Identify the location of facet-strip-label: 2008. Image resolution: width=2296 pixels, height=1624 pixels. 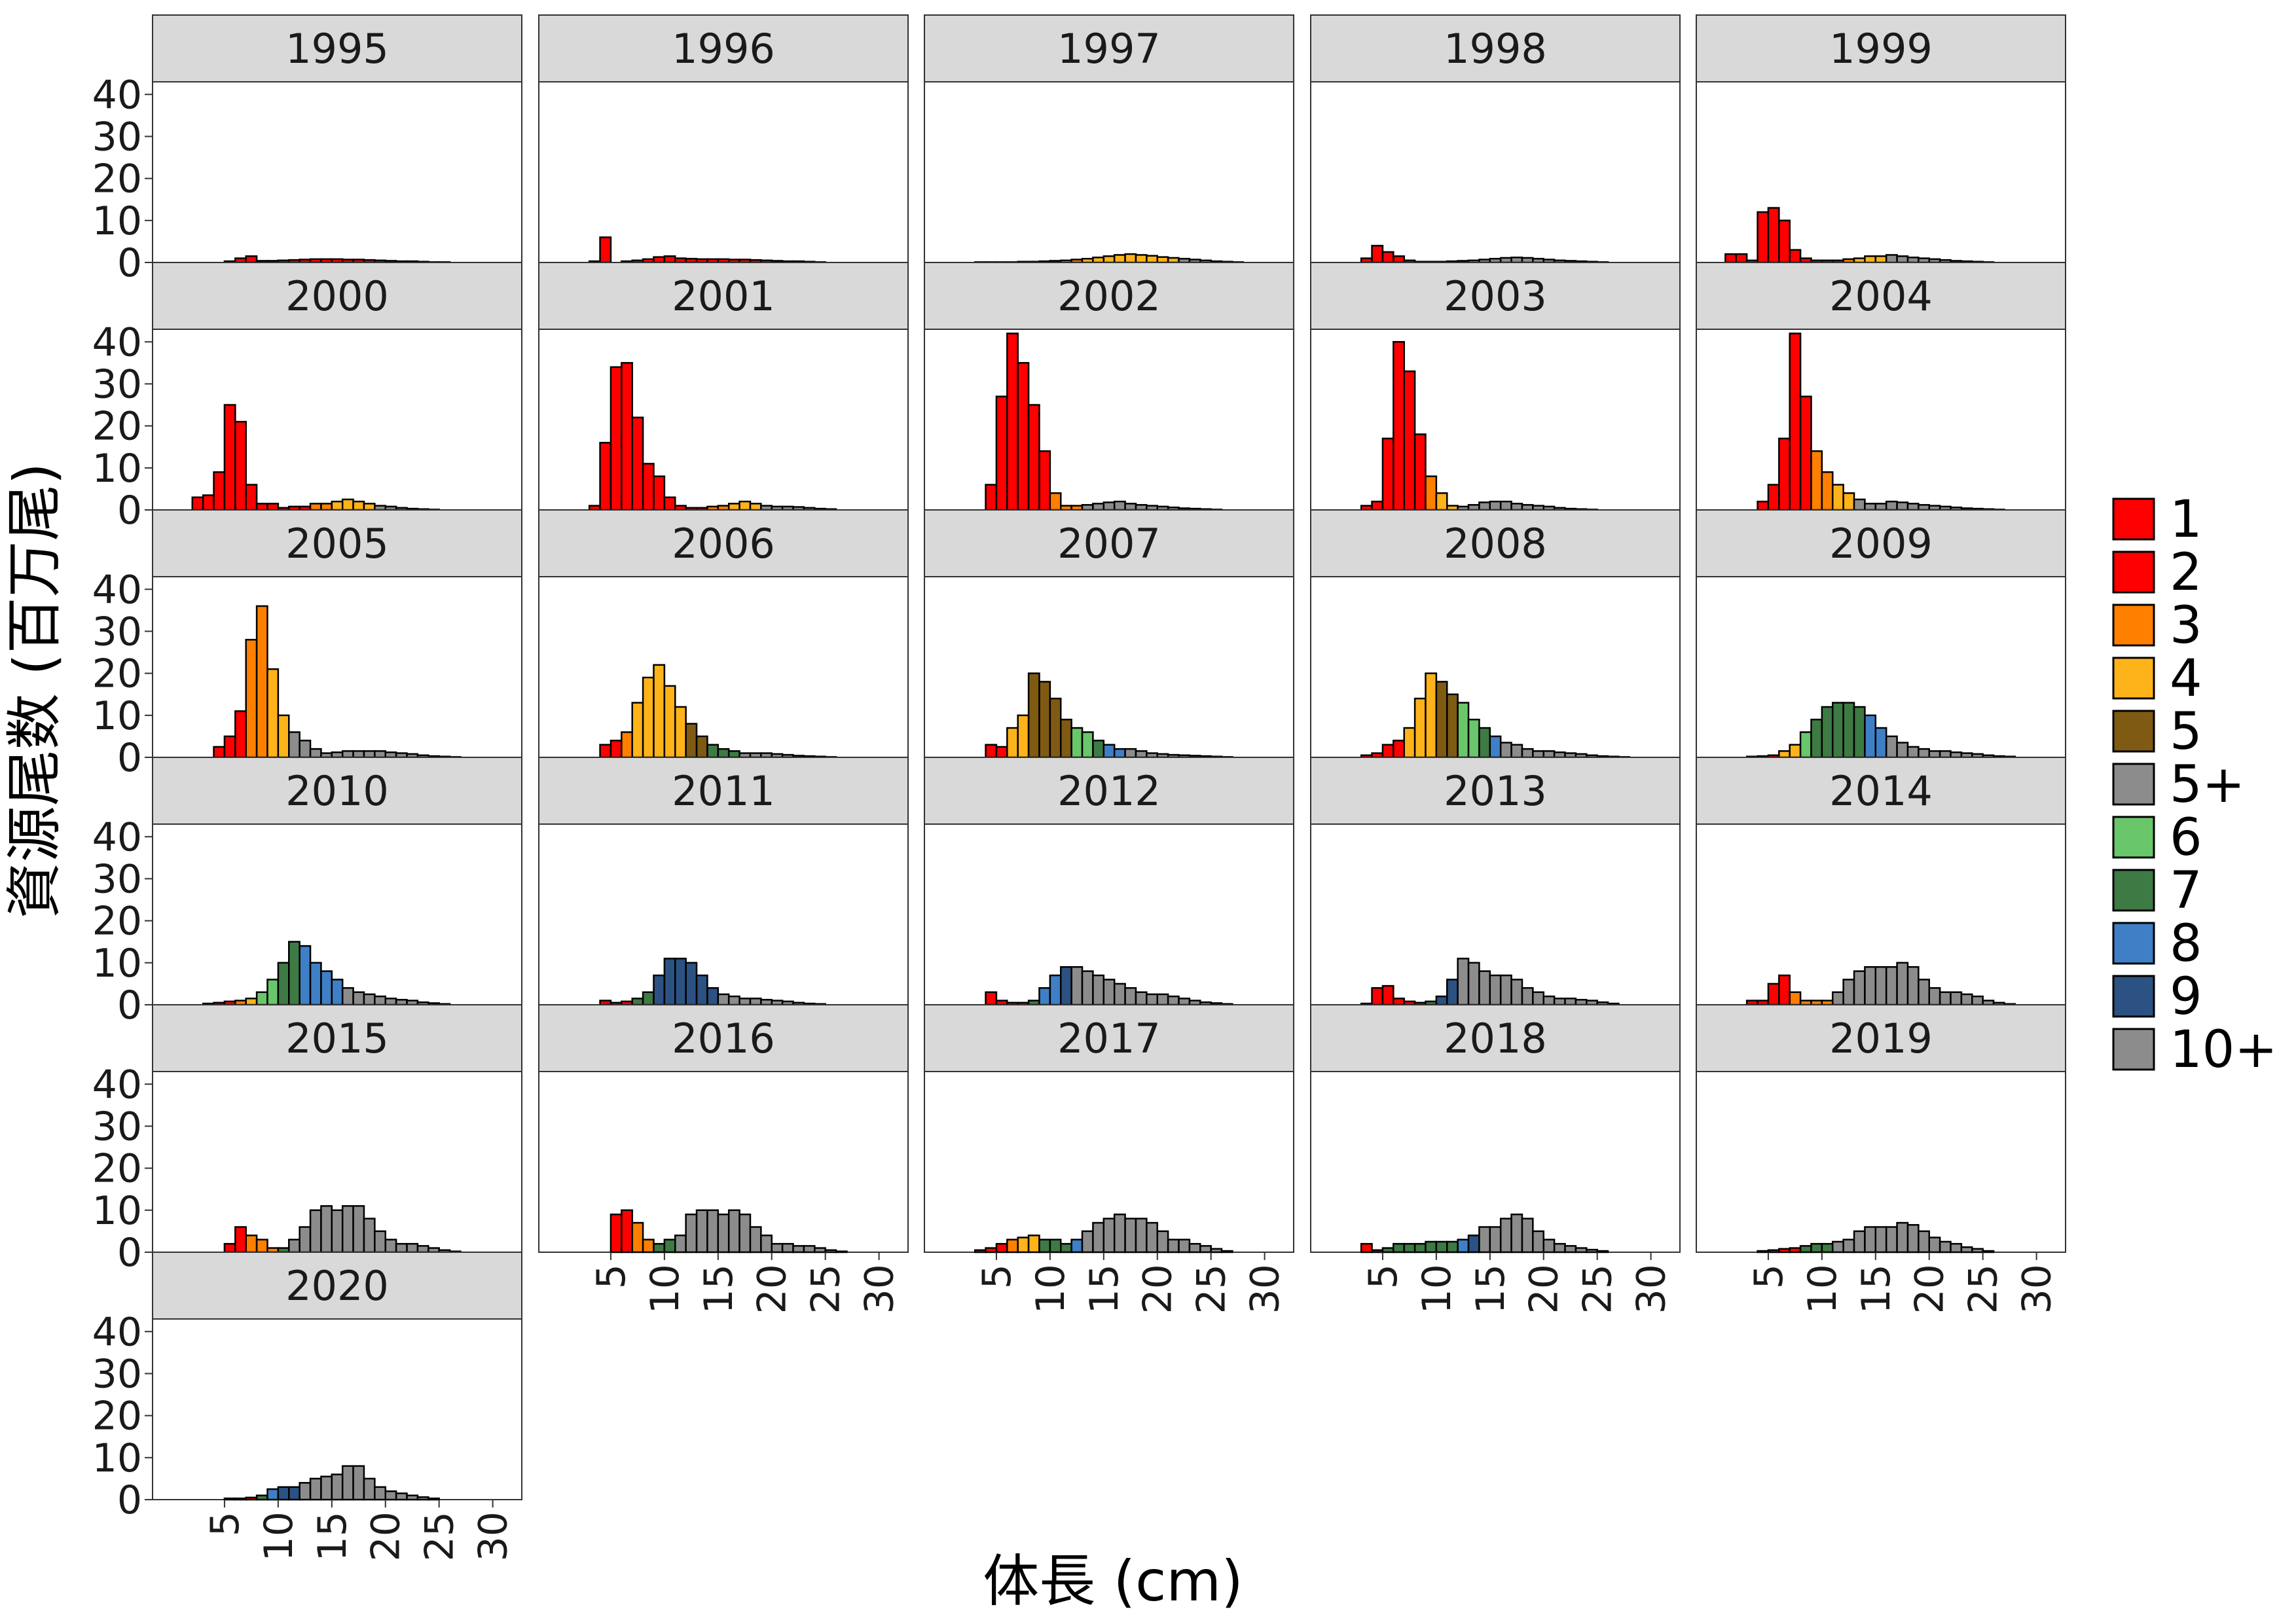
(1495, 544).